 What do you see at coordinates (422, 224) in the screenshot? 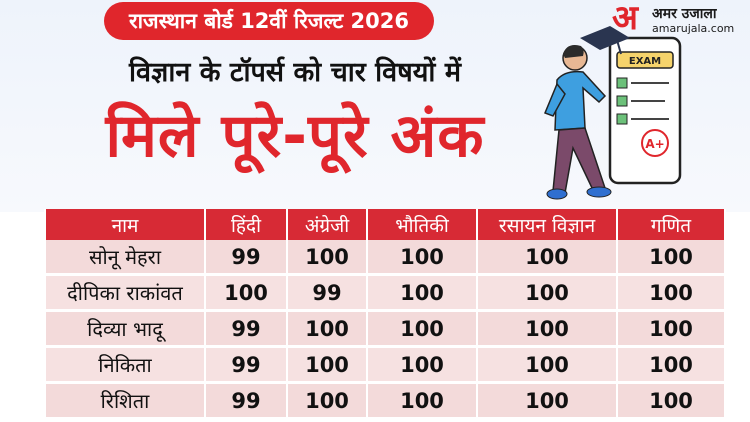
I see `header-physics: भौतिकी` at bounding box center [422, 224].